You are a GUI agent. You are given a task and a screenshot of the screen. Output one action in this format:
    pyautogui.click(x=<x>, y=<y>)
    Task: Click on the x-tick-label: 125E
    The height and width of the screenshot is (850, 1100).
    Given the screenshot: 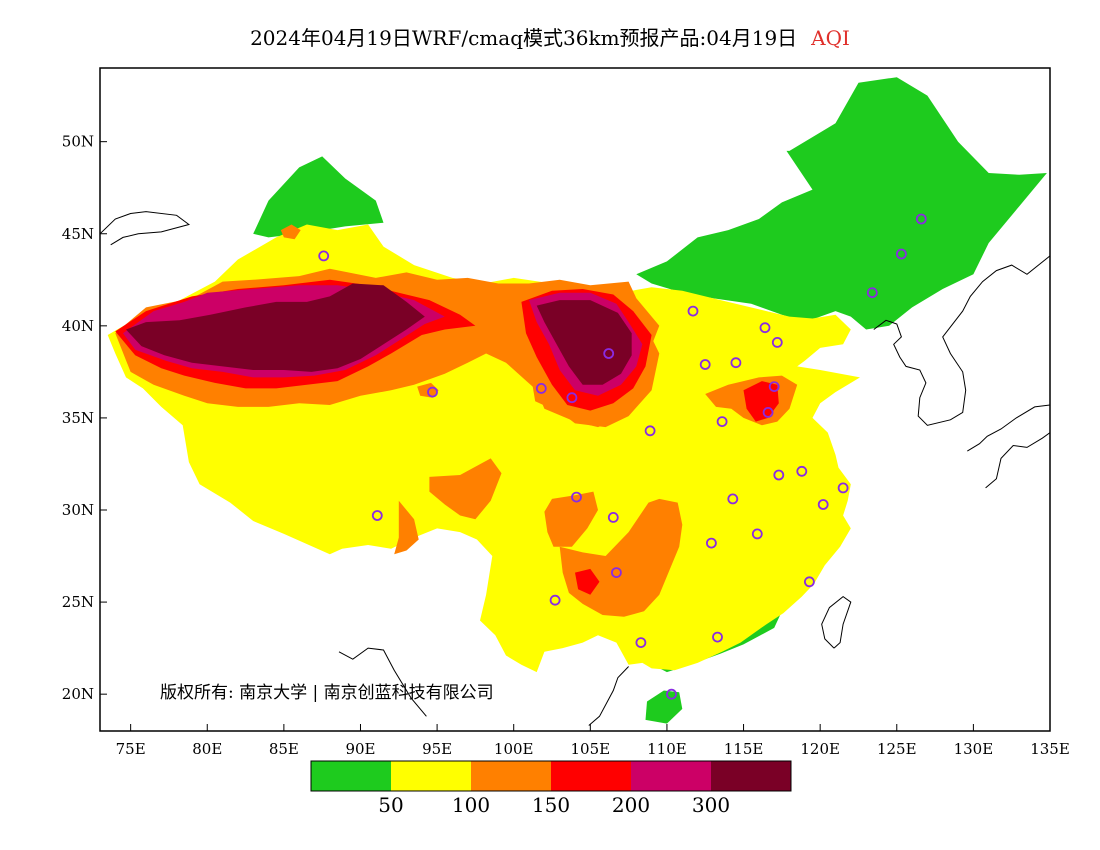 What is the action you would take?
    pyautogui.click(x=897, y=749)
    